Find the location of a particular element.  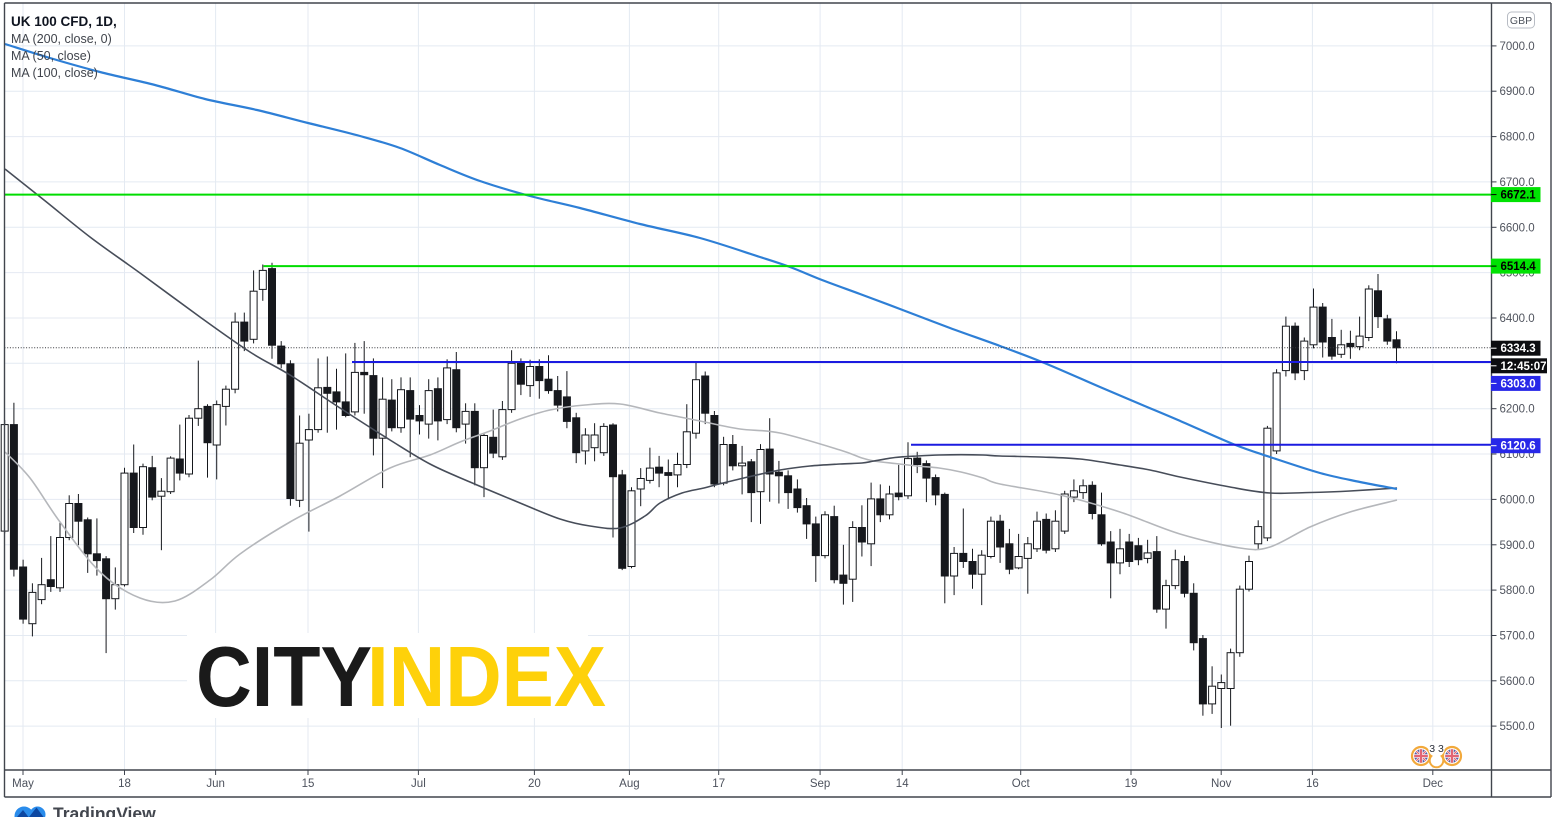

svg-text: 5800.0 is located at coordinates (1517, 591).